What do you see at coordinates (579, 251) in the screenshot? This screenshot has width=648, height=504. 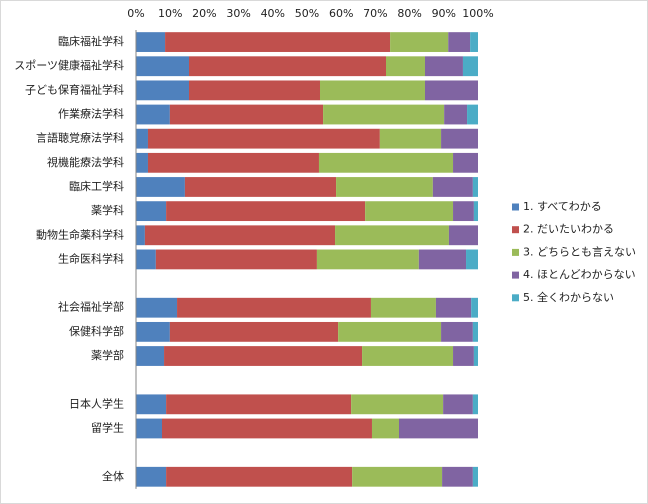 I see `legend-label: 3. どちらとも言えない` at bounding box center [579, 251].